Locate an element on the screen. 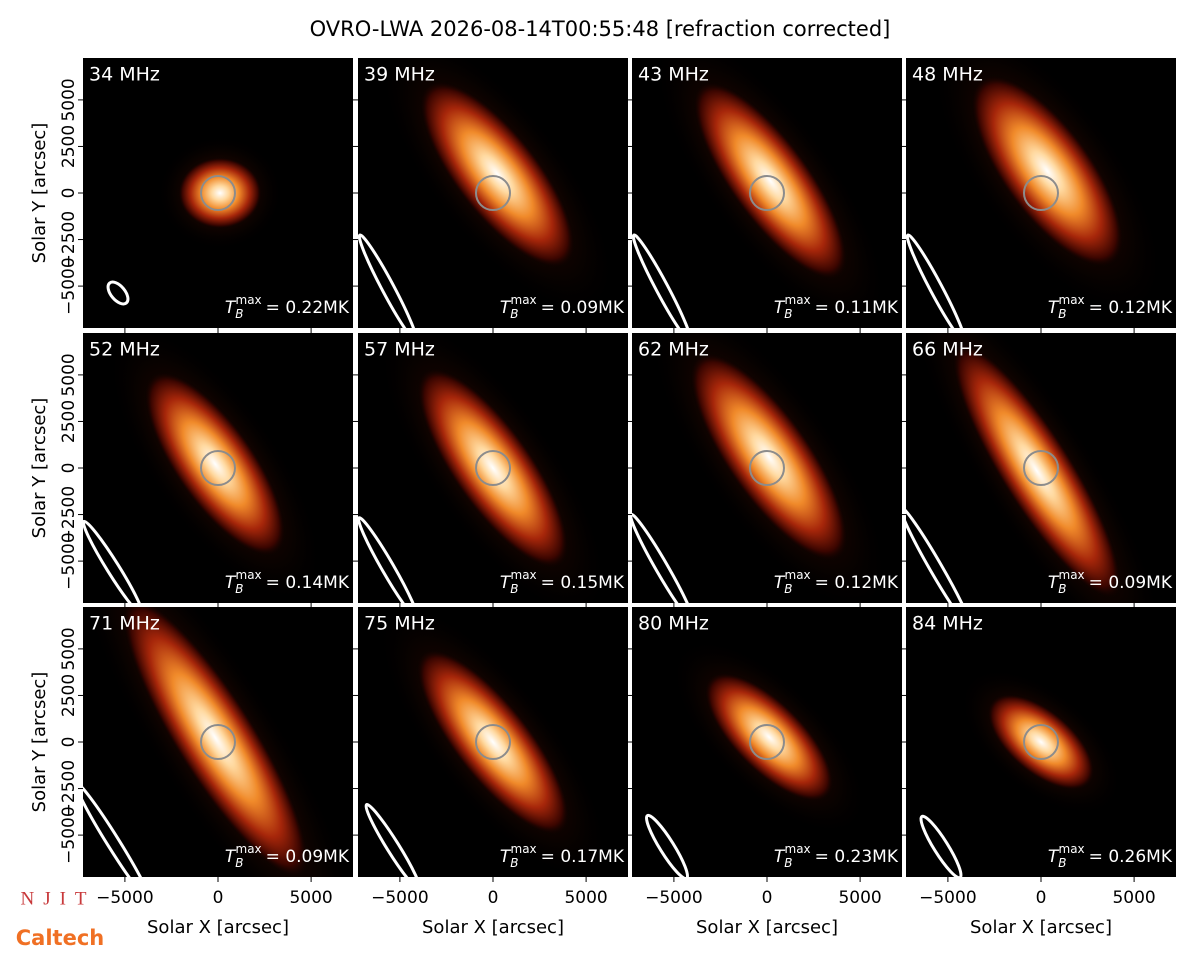  x-axis-label: Solar X [arcsec] is located at coordinates (767, 927).